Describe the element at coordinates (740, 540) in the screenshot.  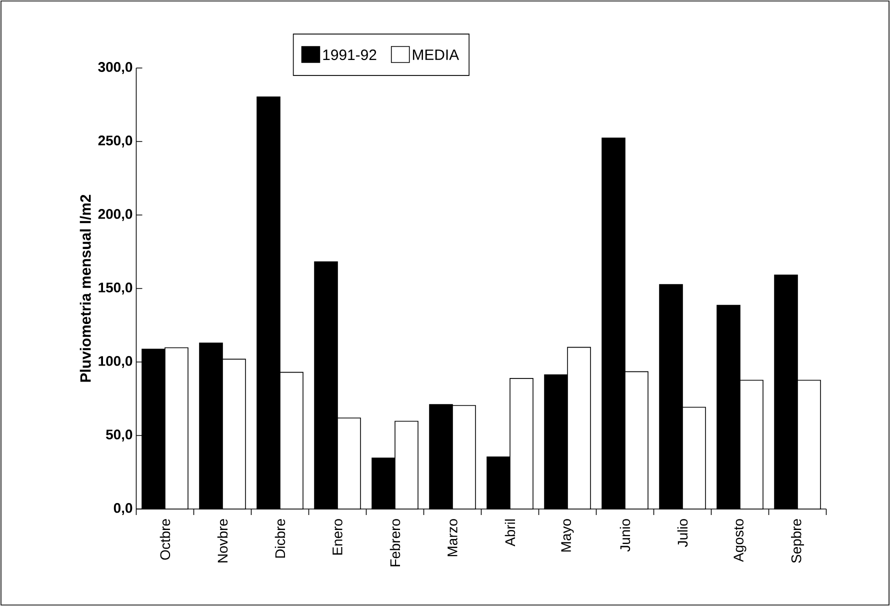
I see `x-tick-label: Agosto` at that location.